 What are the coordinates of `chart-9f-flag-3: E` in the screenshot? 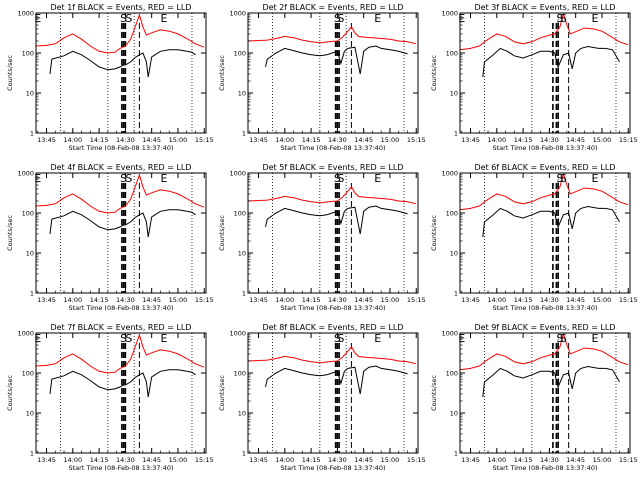 It's located at (594, 338).